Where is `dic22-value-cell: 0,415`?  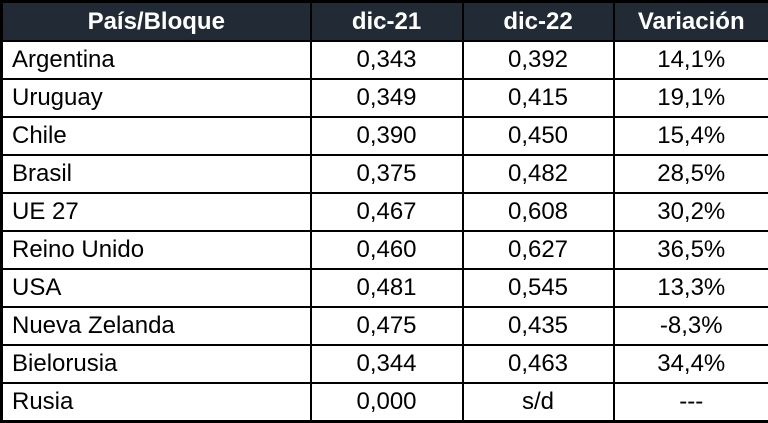 dic22-value-cell: 0,415 is located at coordinates (538, 98).